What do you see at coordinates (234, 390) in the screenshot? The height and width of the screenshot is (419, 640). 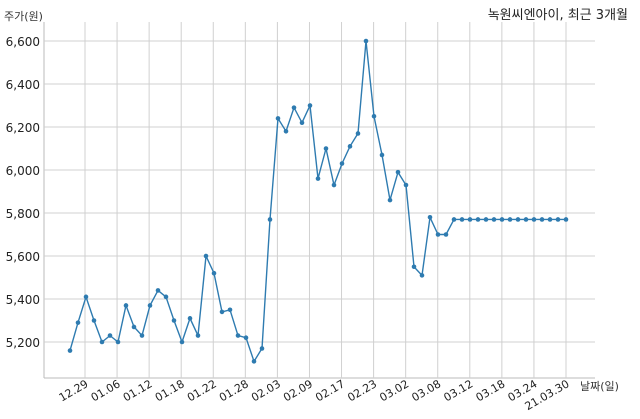 I see `x-tick-label: 01.28` at bounding box center [234, 390].